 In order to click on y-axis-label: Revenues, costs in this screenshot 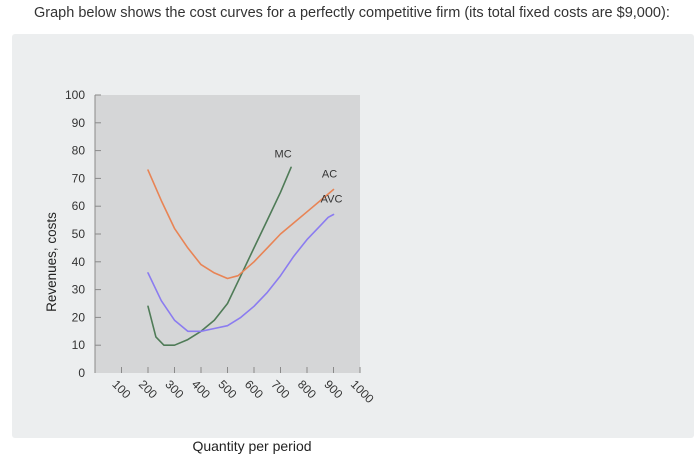, I will do `click(51, 262)`.